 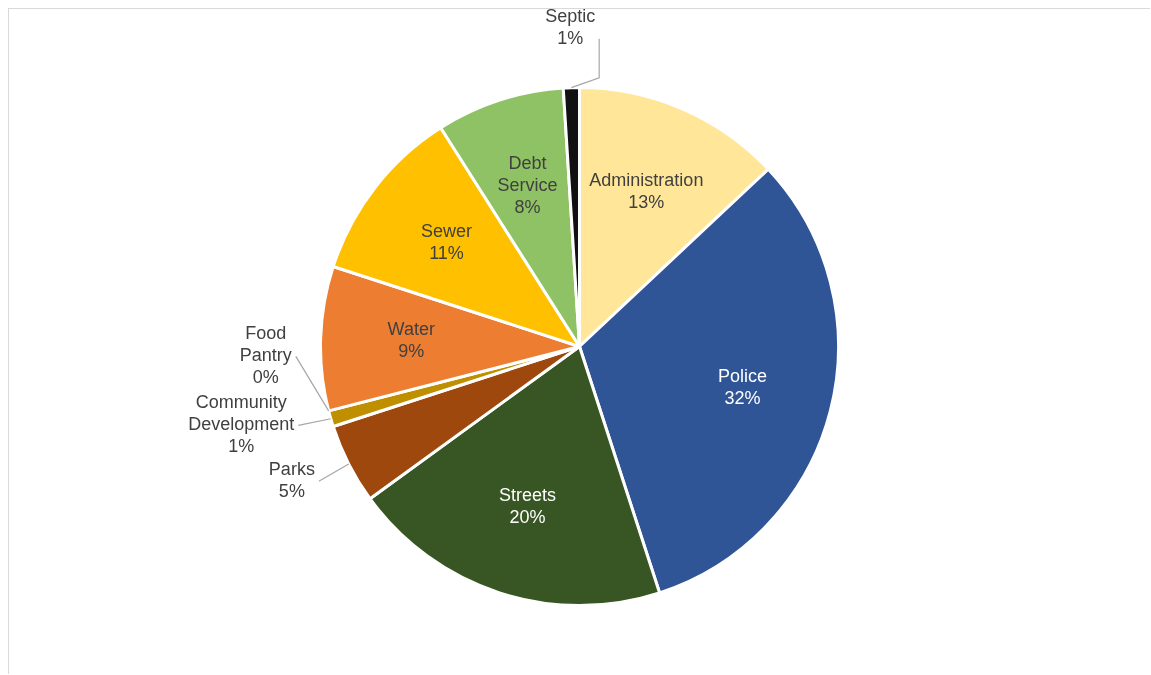 I want to click on slice-label: Water, so click(x=411, y=329).